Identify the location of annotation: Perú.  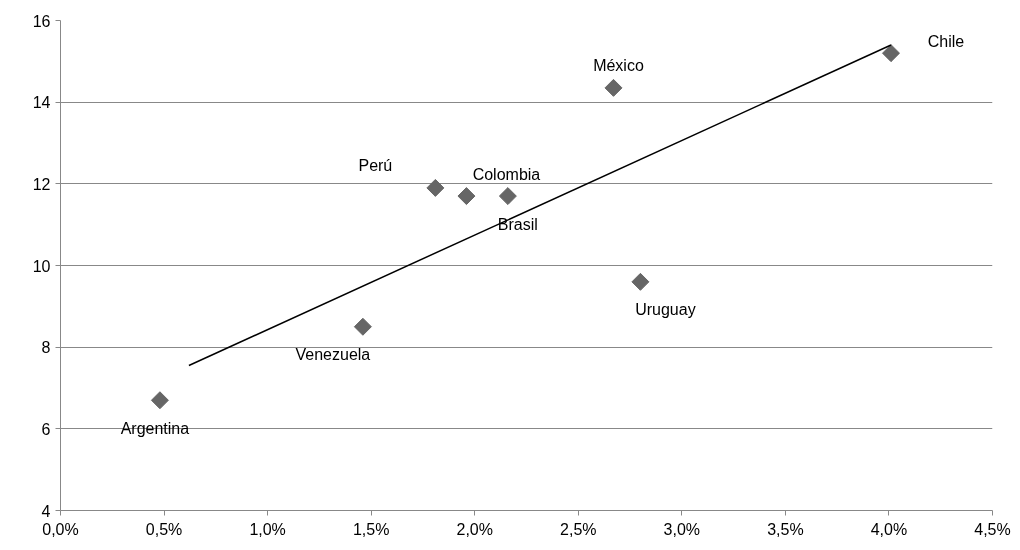
(375, 166).